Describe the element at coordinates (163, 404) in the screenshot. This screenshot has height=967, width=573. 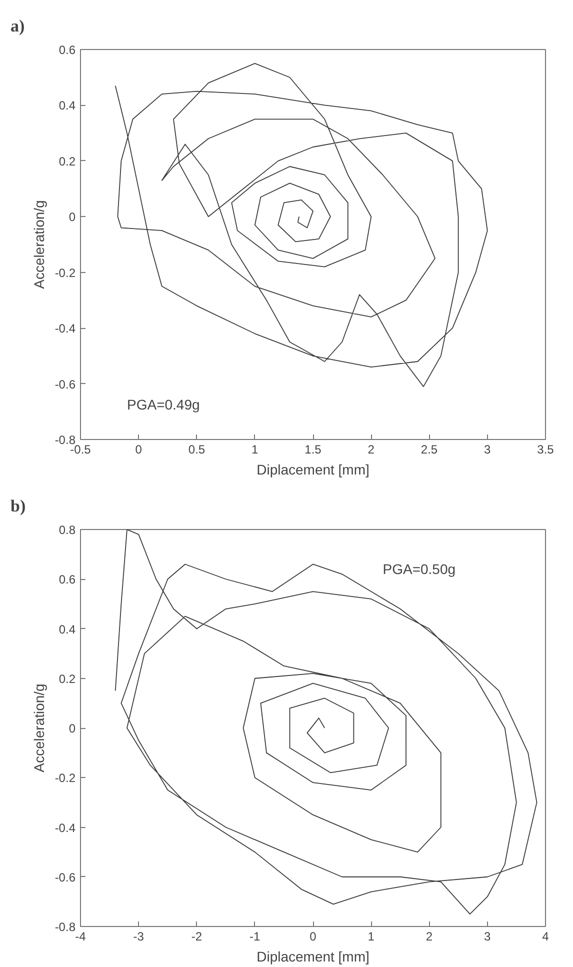
I see `annotation: PGA=0.49g` at that location.